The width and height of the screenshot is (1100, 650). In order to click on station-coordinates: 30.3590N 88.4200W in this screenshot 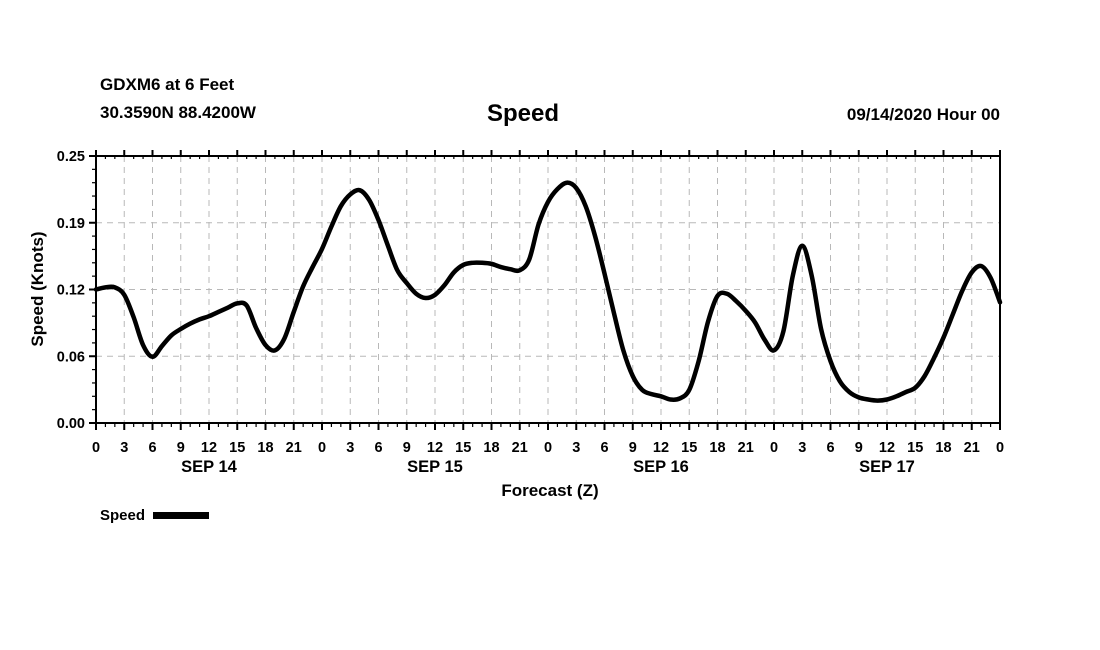, I will do `click(178, 112)`.